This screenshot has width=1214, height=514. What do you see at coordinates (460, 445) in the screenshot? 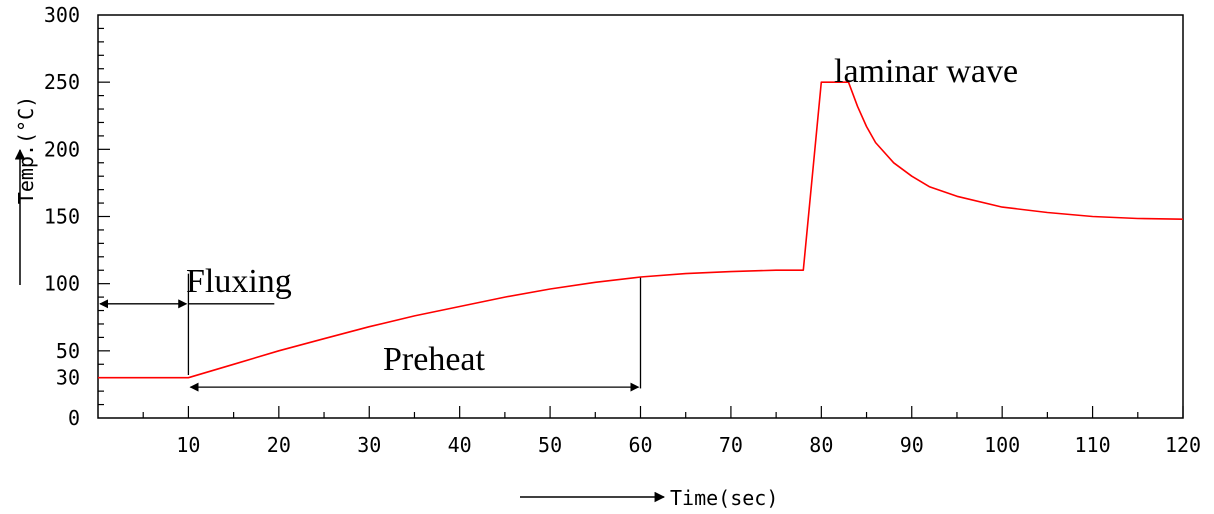
I see `x-tick-label: 40` at bounding box center [460, 445].